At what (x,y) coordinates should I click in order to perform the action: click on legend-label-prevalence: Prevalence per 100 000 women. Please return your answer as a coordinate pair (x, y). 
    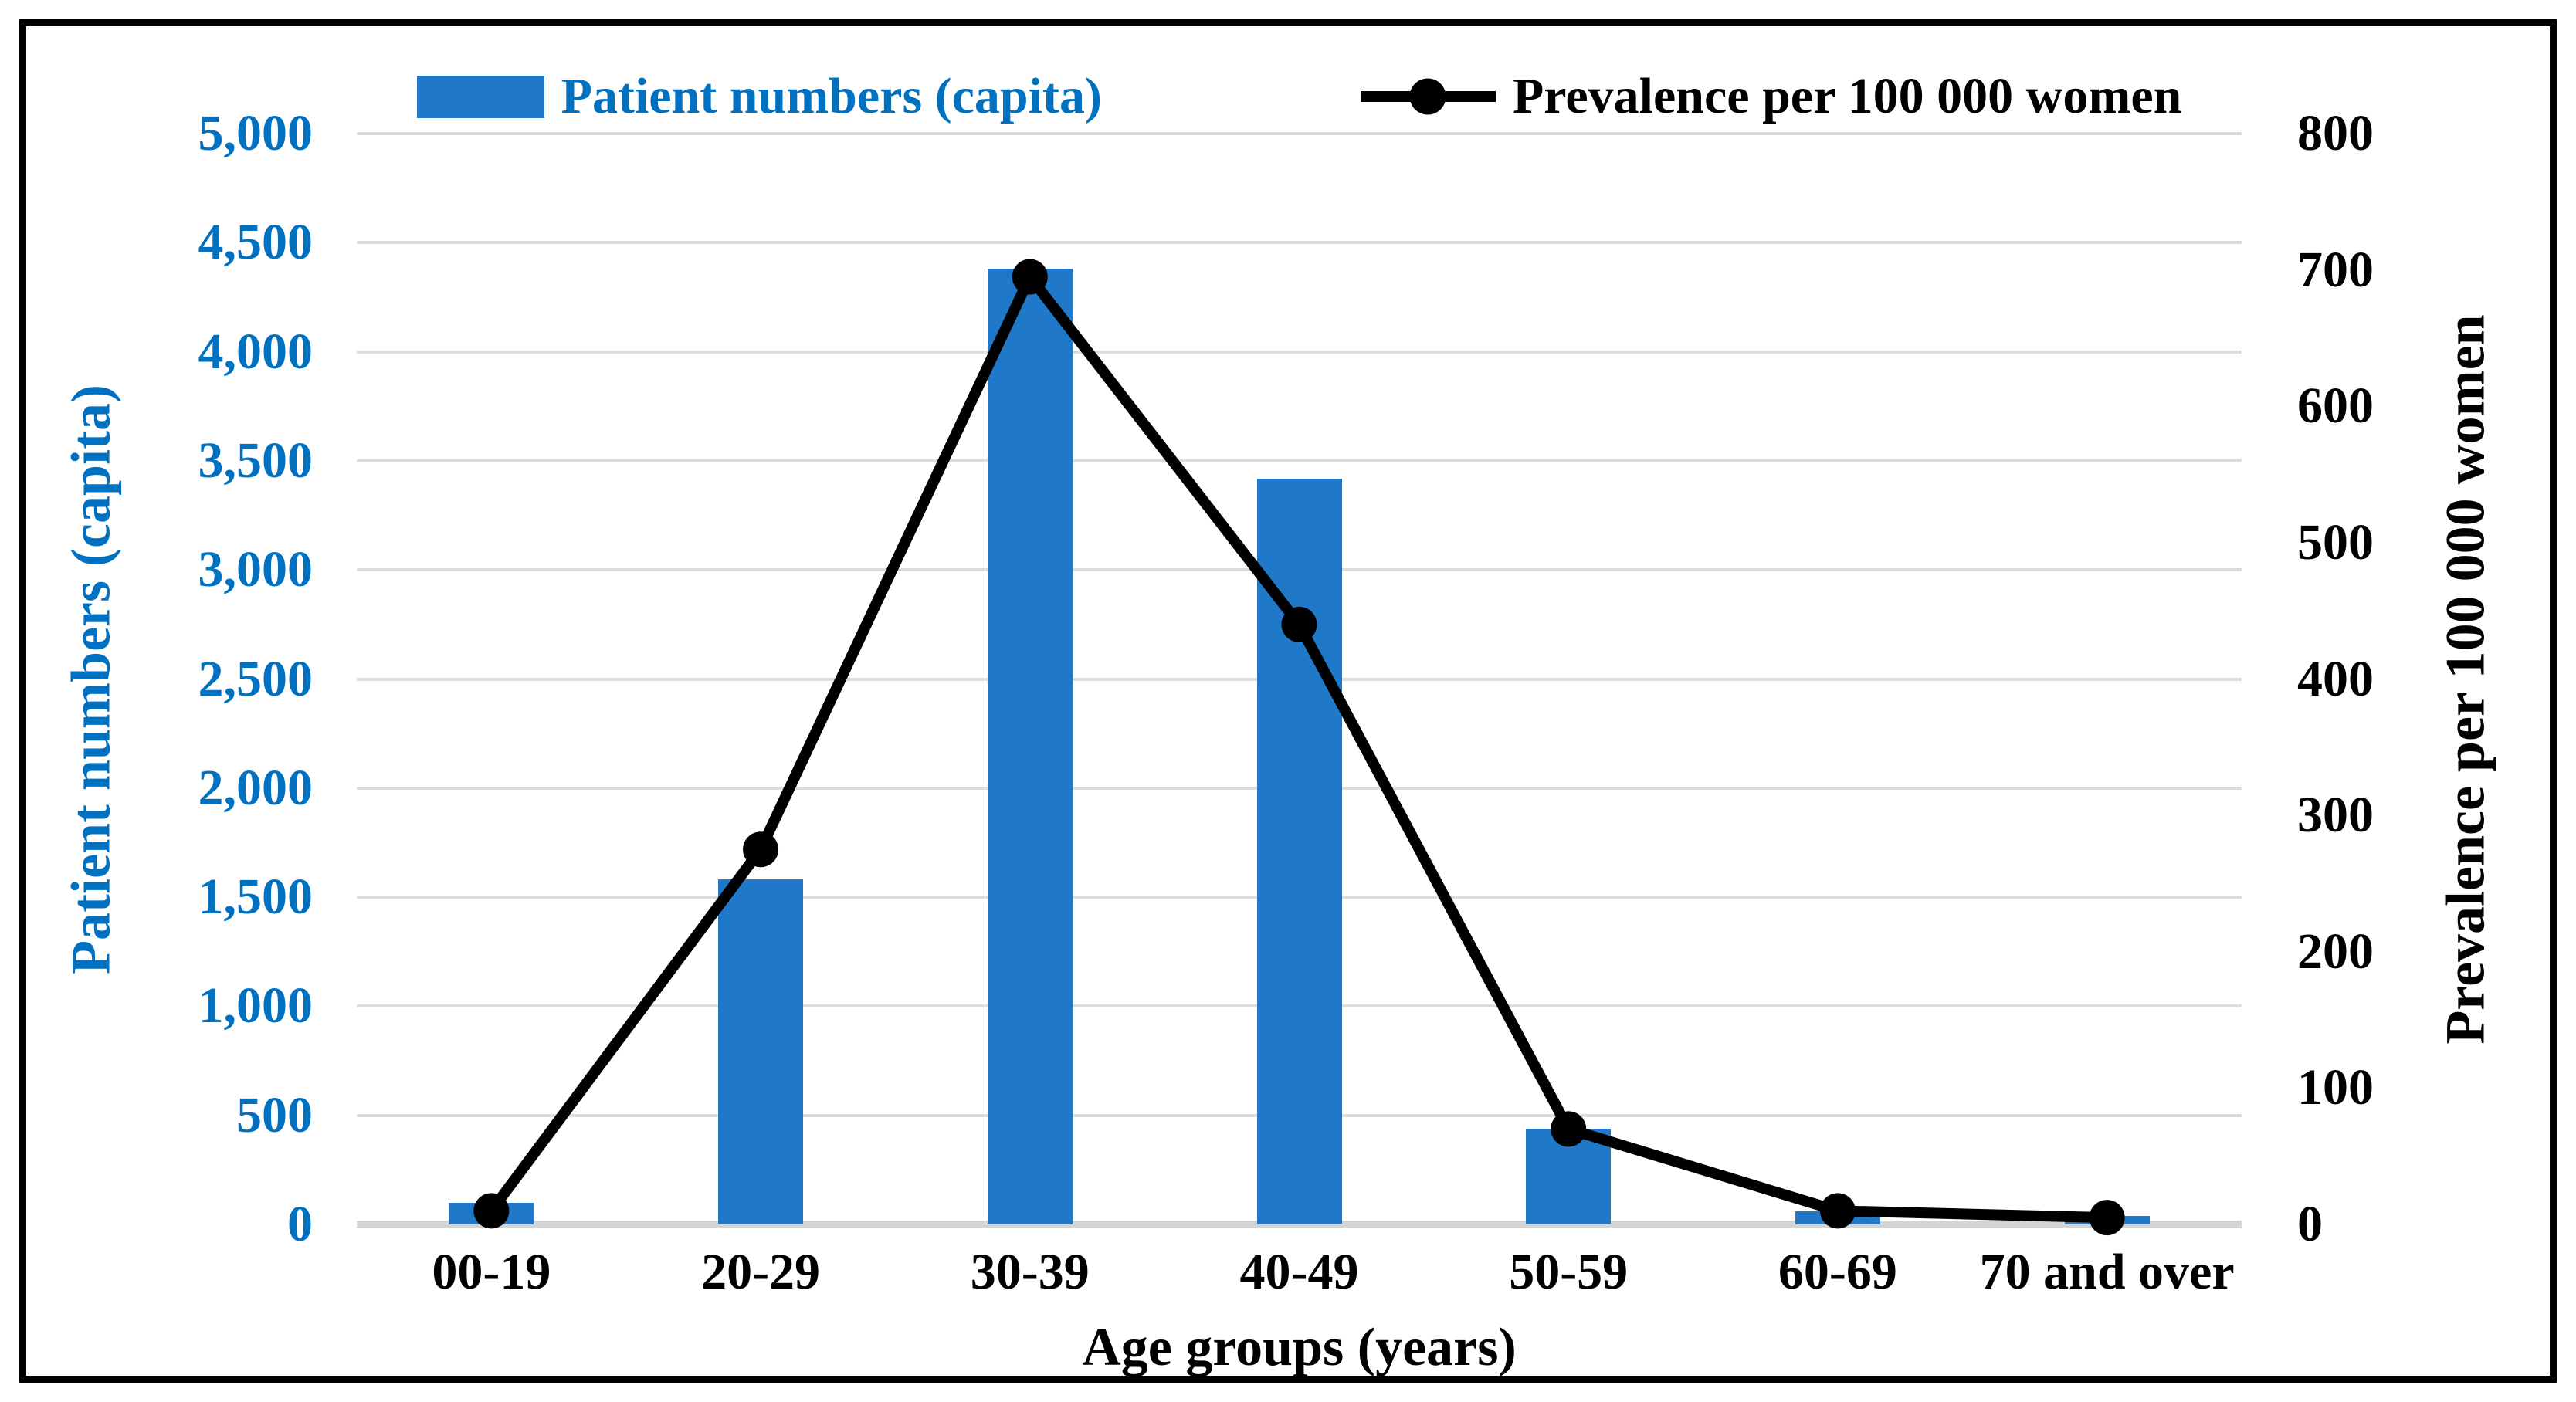
    Looking at the image, I should click on (1847, 96).